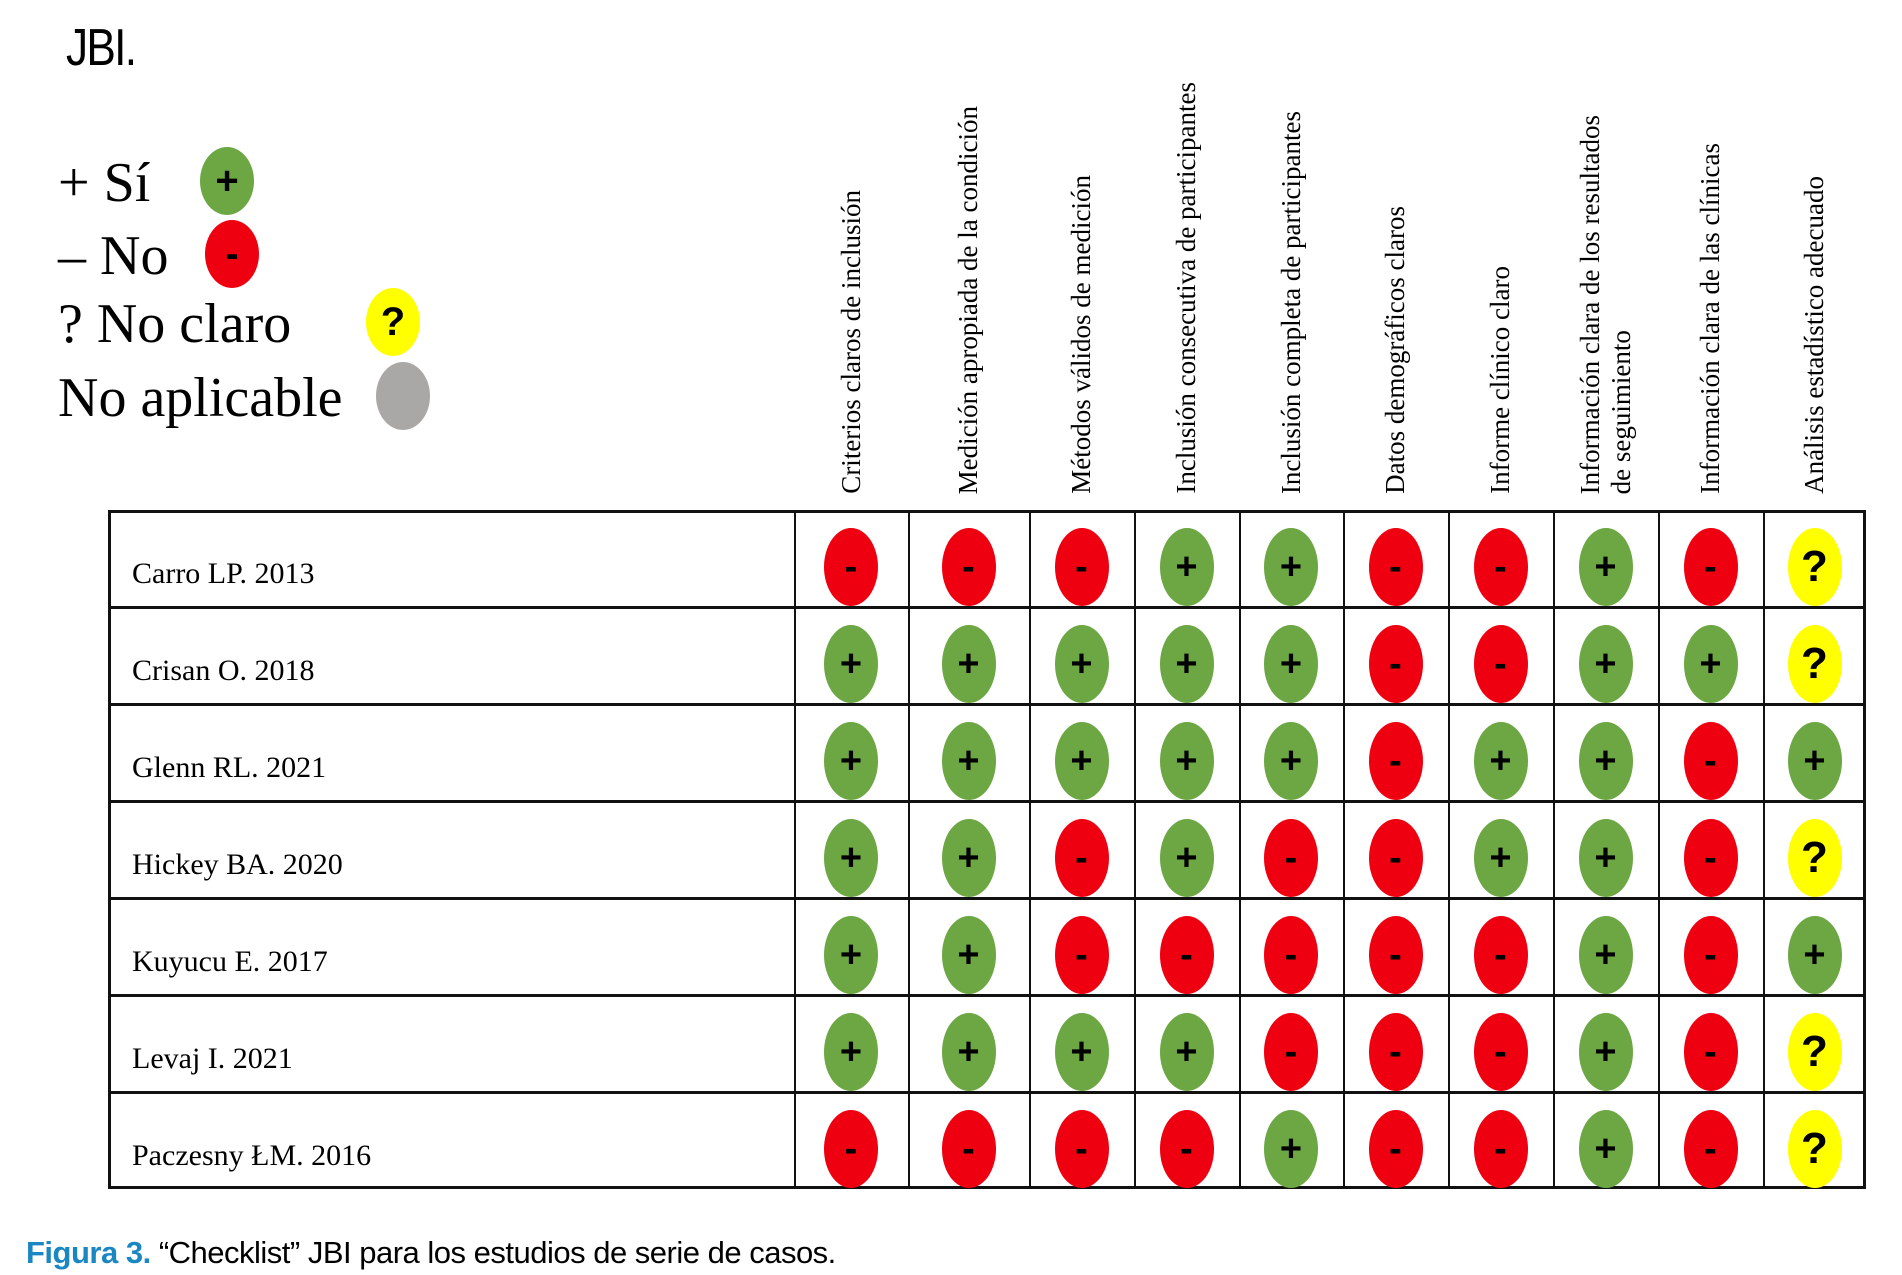  Describe the element at coordinates (113, 256) in the screenshot. I see `legend-label-no: – No` at that location.